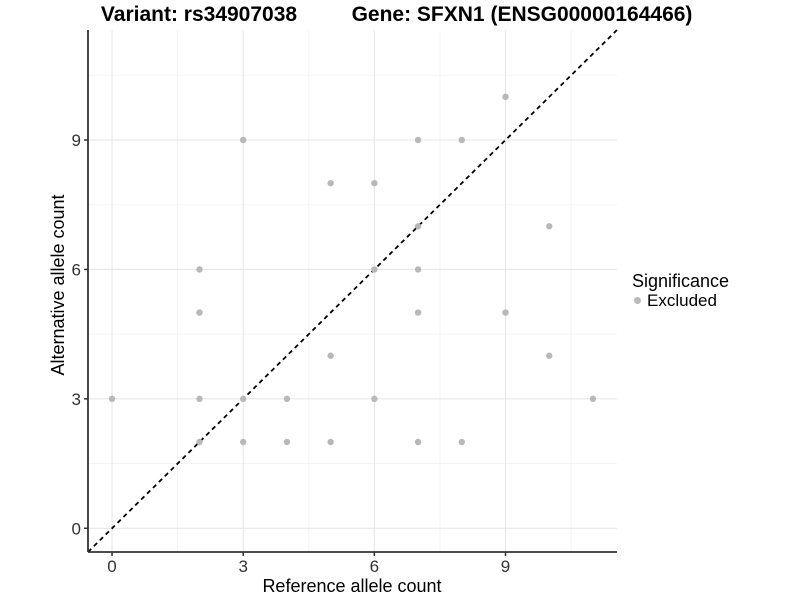 The width and height of the screenshot is (800, 600). What do you see at coordinates (682, 300) in the screenshot?
I see `legend-item-label: Excluded` at bounding box center [682, 300].